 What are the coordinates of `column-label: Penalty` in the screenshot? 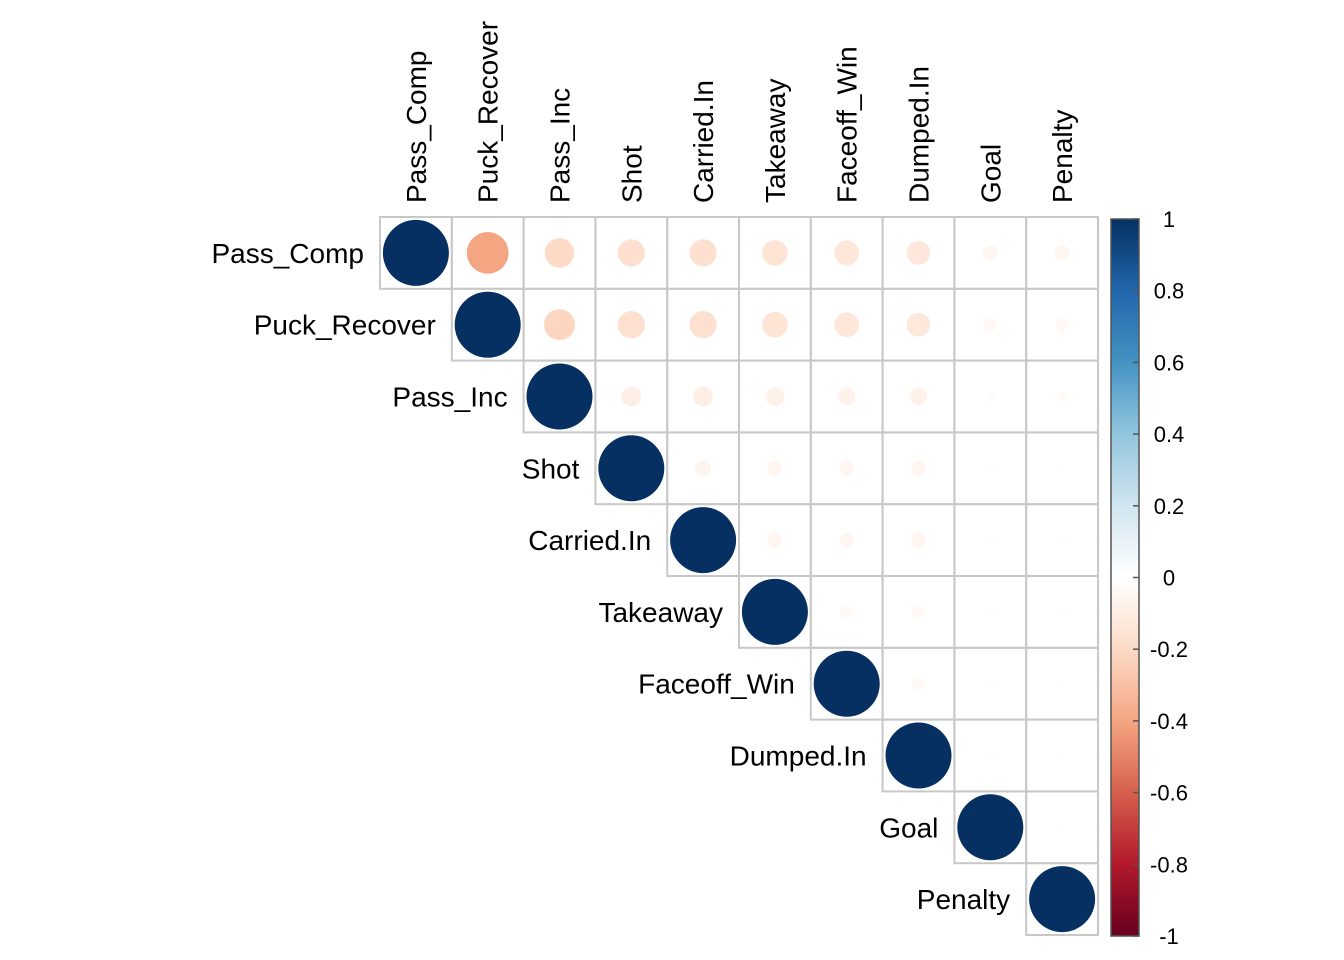 It's located at (1062, 156).